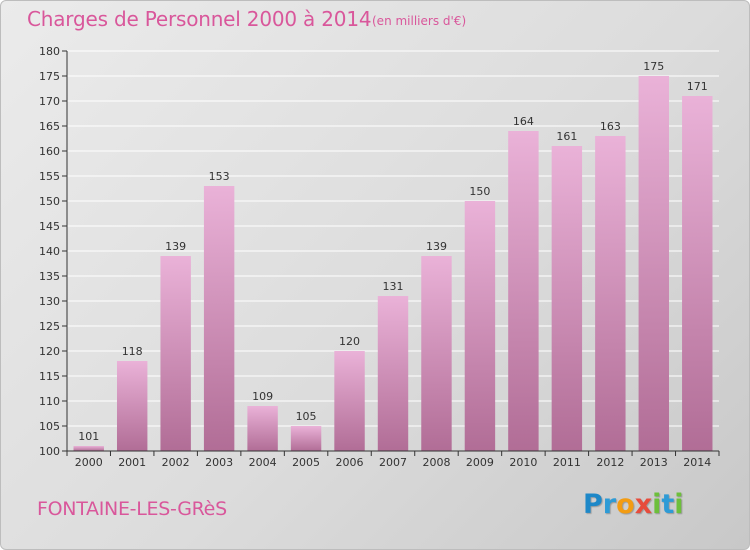  I want to click on x-tick-label: 2009, so click(480, 462).